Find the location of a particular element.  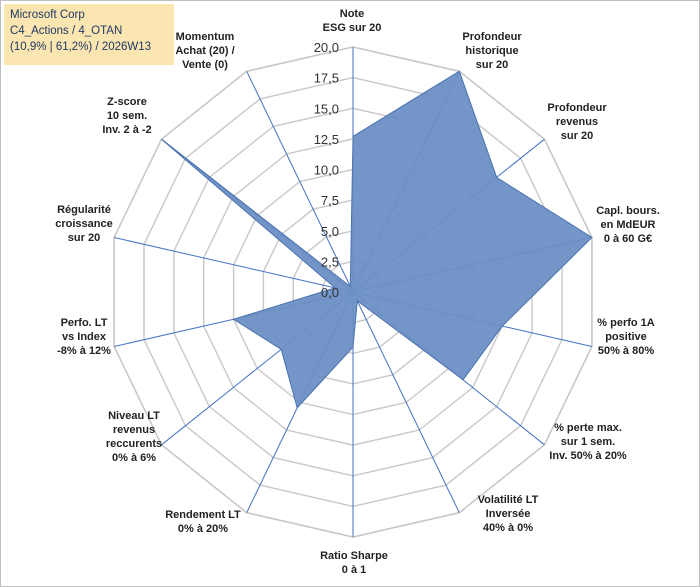

tick-label: 0,0 is located at coordinates (330, 292).